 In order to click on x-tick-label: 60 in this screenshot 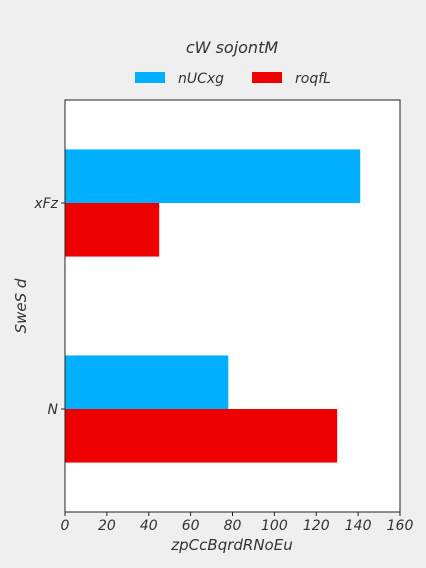, I will do `click(191, 526)`.